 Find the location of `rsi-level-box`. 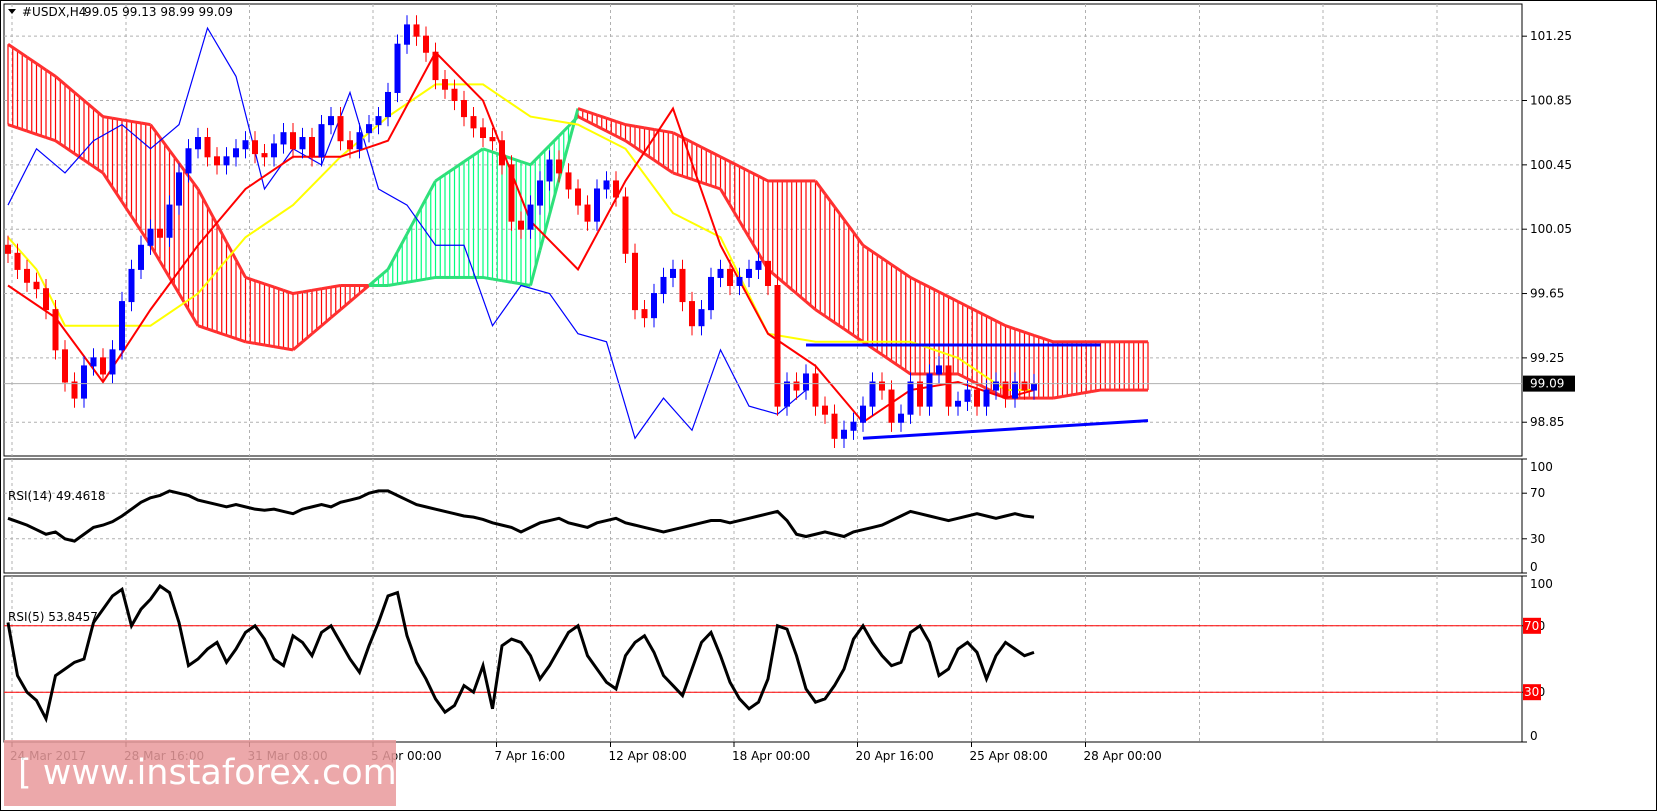

rsi-level-box is located at coordinates (1532, 692).